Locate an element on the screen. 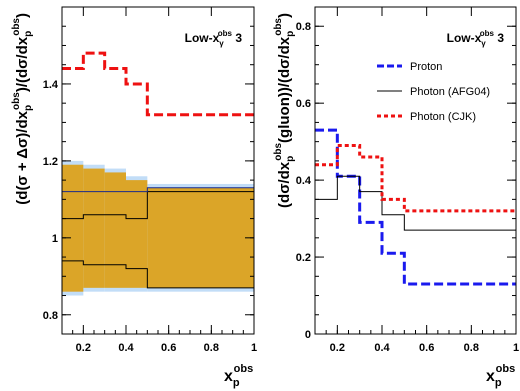 Image resolution: width=520 pixels, height=391 pixels. chart-1-ylabel-main: (d(σ + Δσ)/dx is located at coordinates (22, 157).